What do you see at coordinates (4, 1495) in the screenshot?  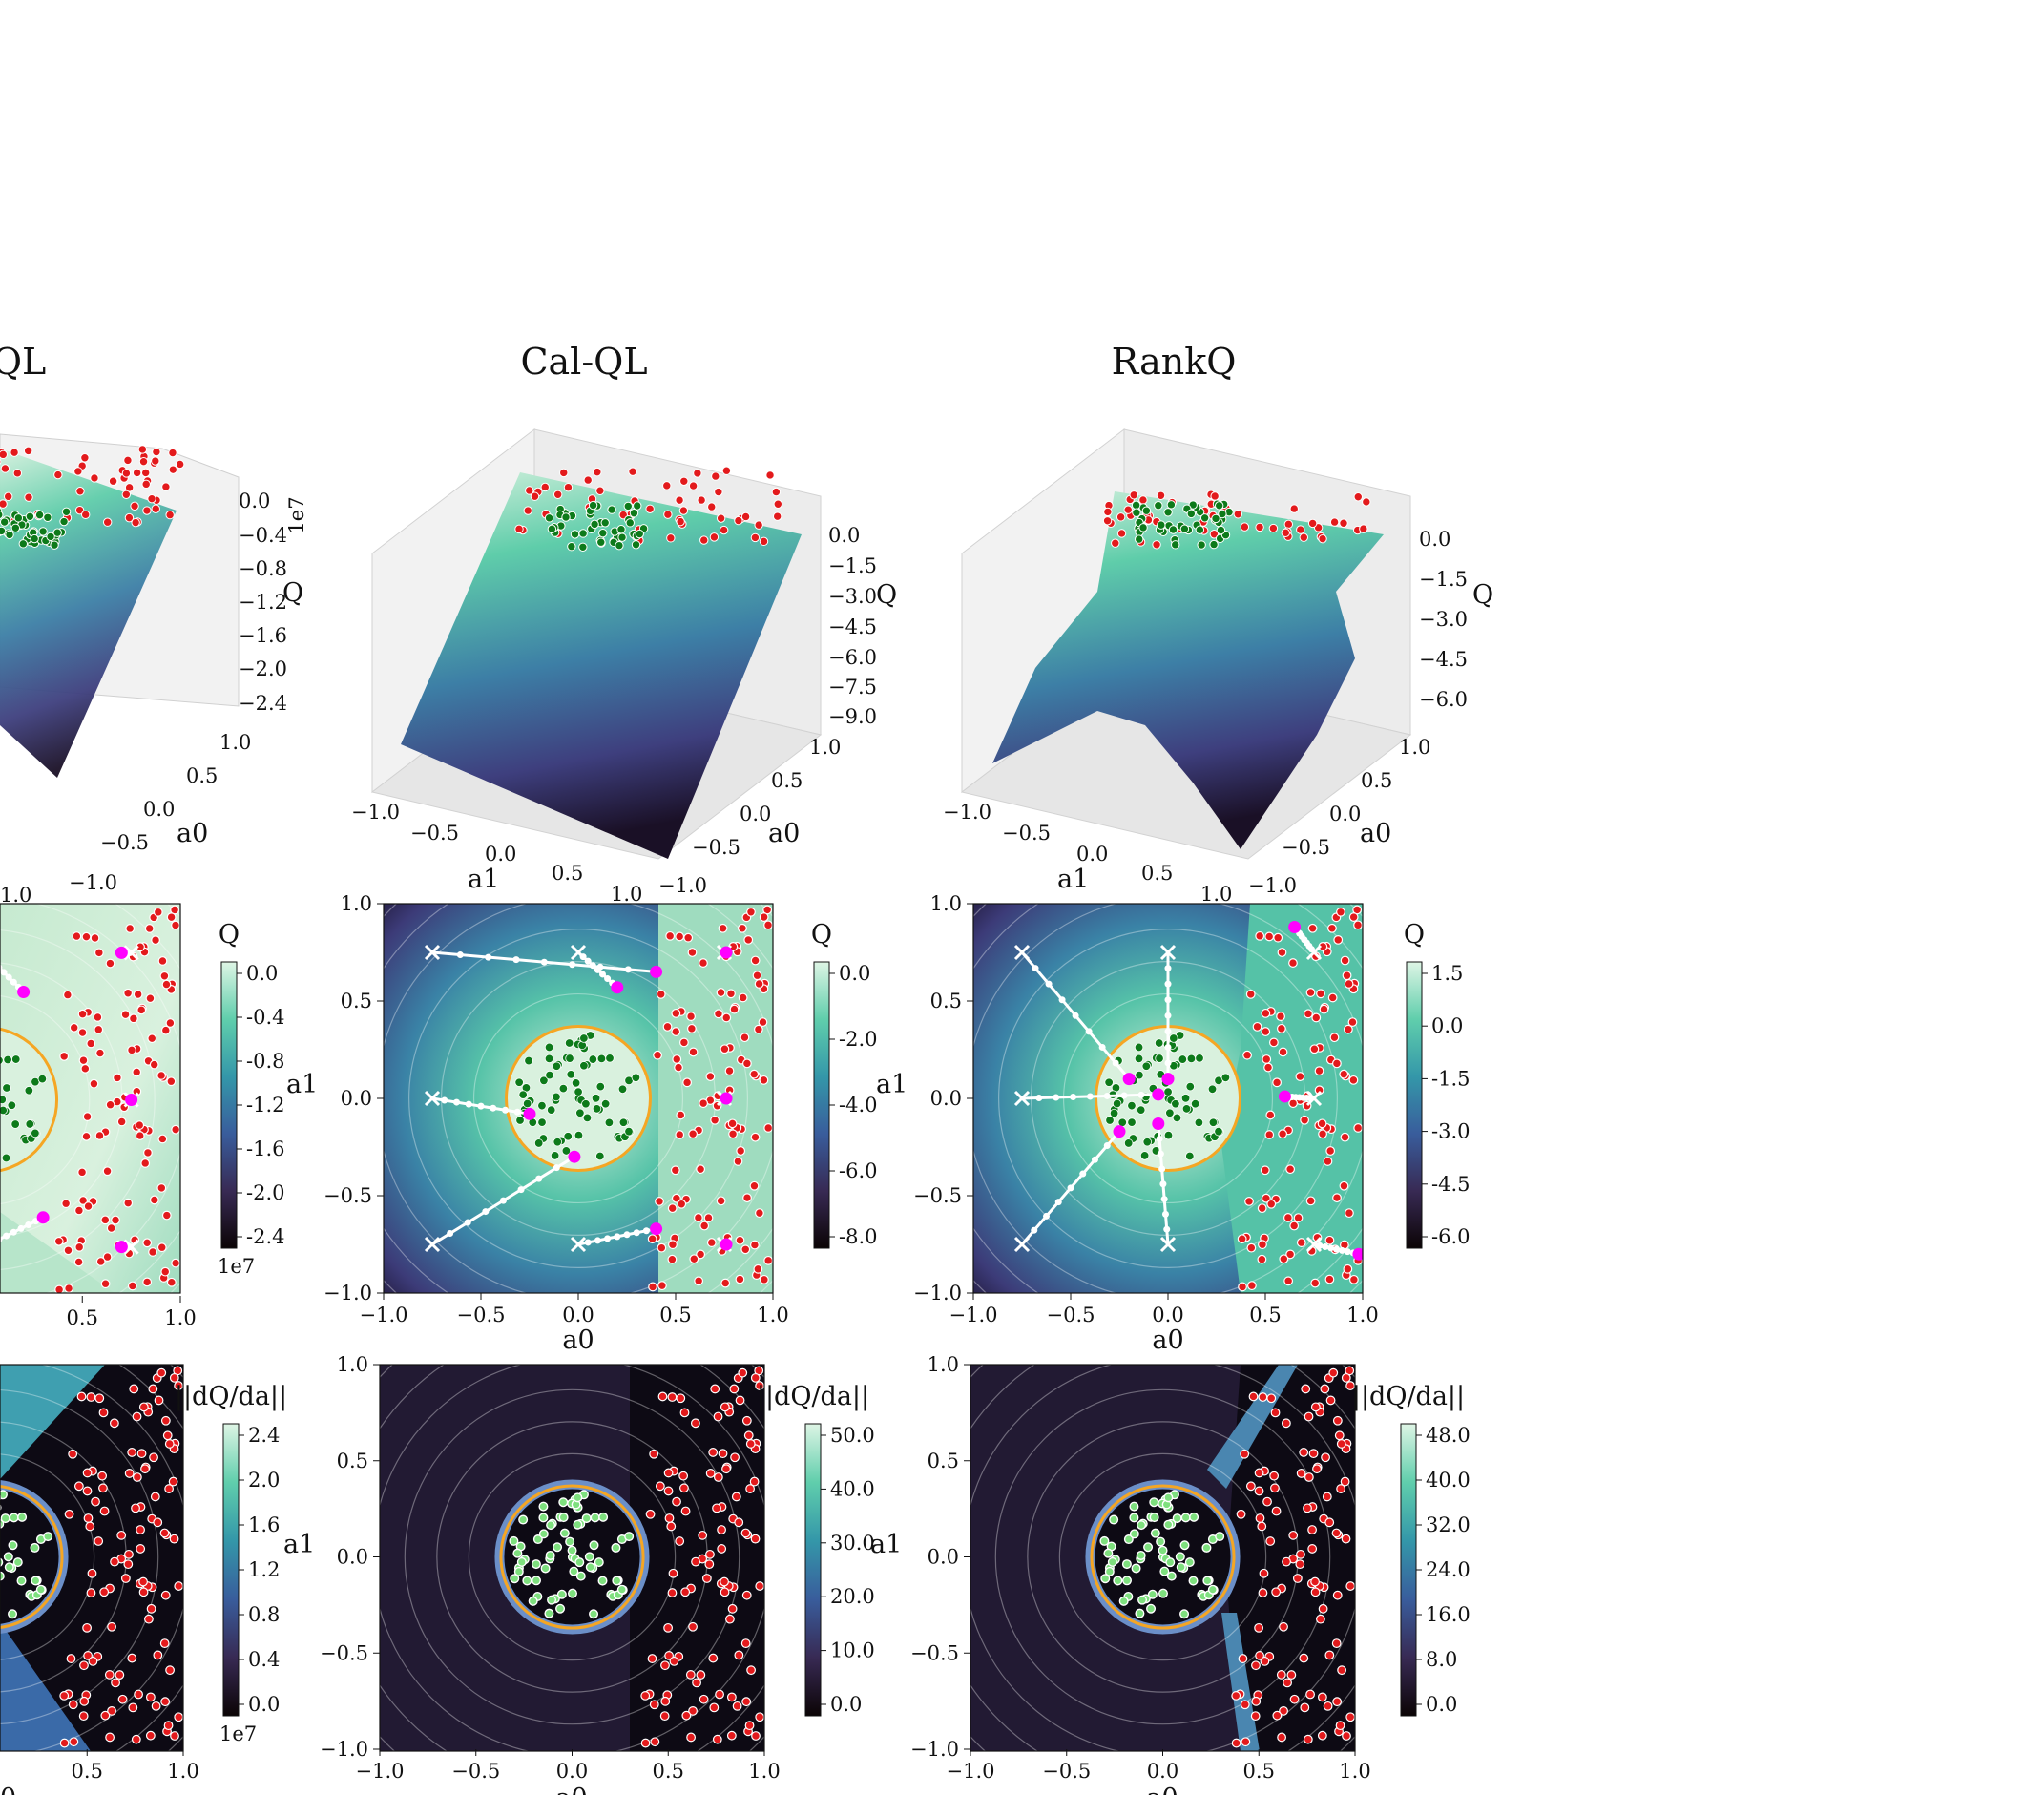 I see `ql-grad-inlier-point` at bounding box center [4, 1495].